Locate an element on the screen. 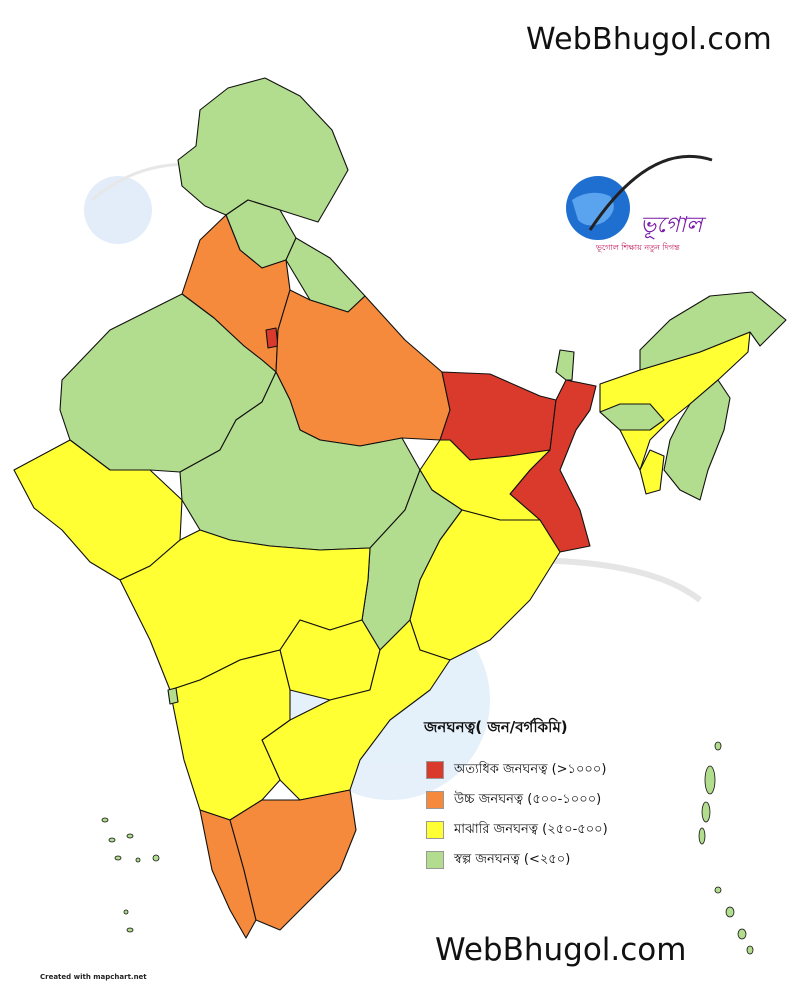  lakshadweep-islands is located at coordinates (130, 875).